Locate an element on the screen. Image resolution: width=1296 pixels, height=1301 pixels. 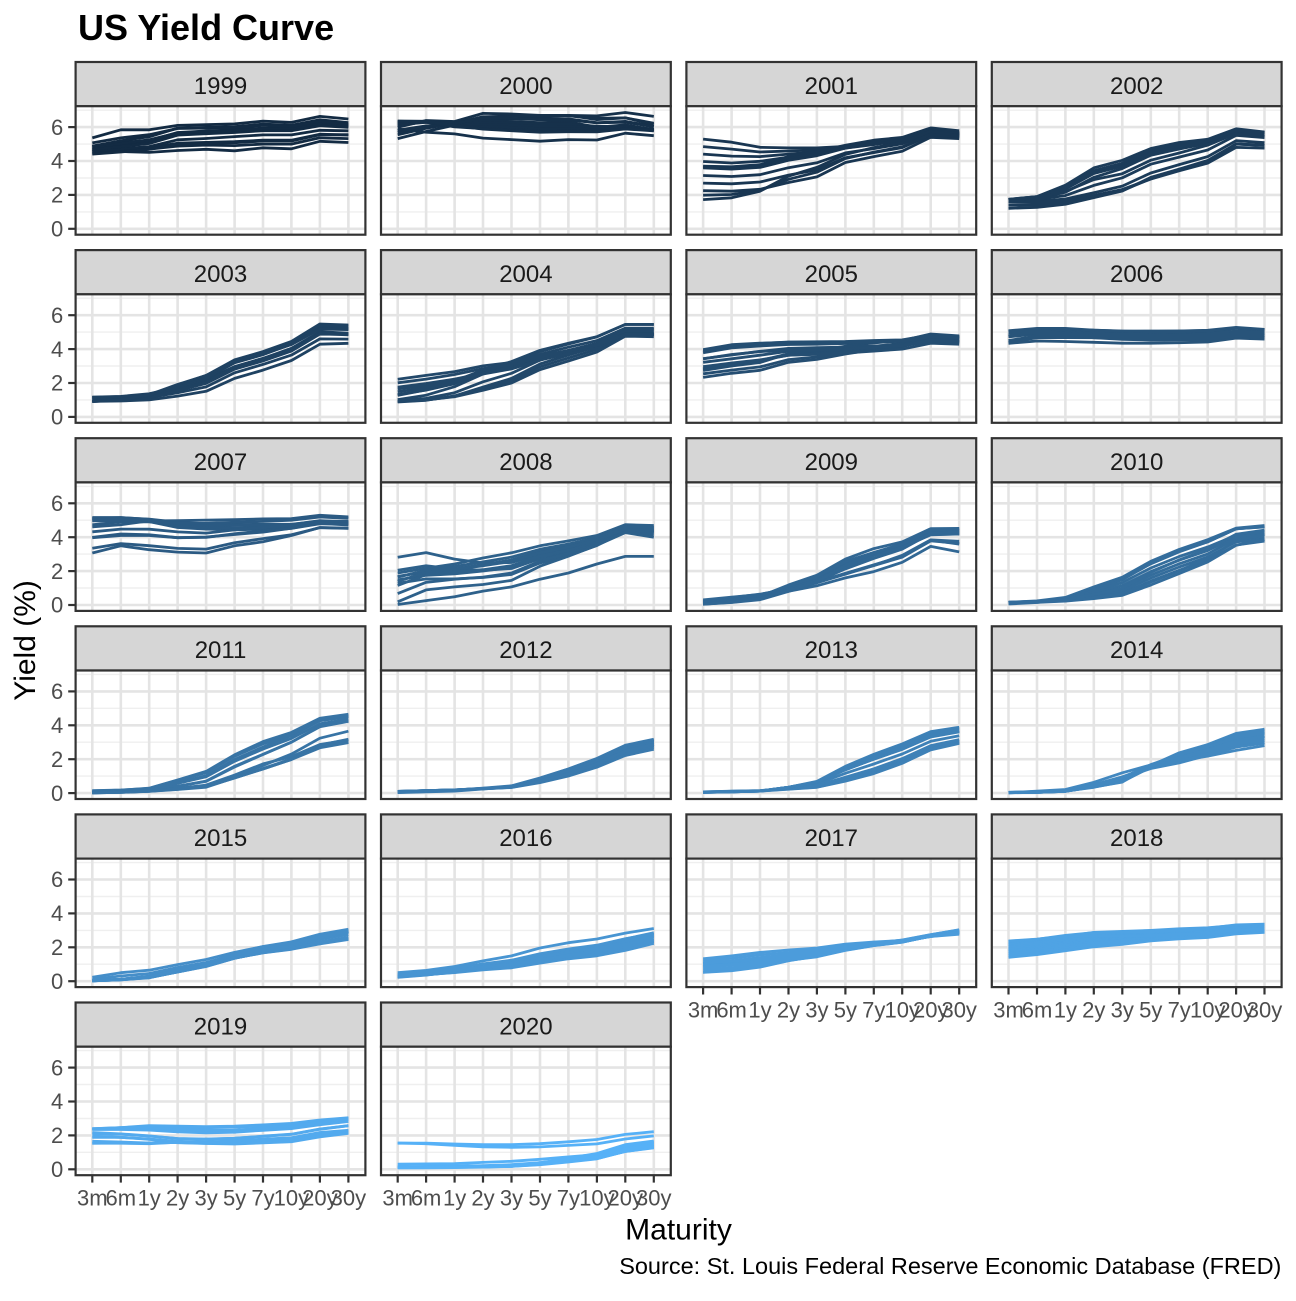
svg-text: Yield (%) is located at coordinates (25, 640).